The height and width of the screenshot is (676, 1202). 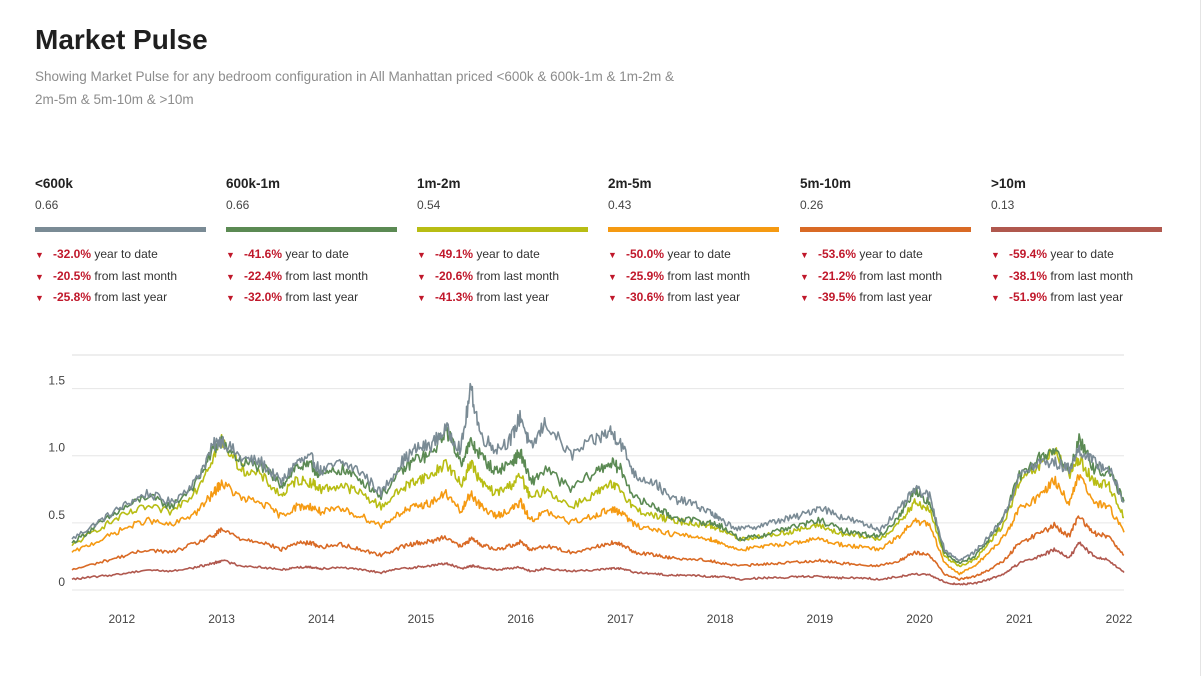 What do you see at coordinates (866, 297) in the screenshot?
I see `stat-yoy: ▼ -39.5% from last year` at bounding box center [866, 297].